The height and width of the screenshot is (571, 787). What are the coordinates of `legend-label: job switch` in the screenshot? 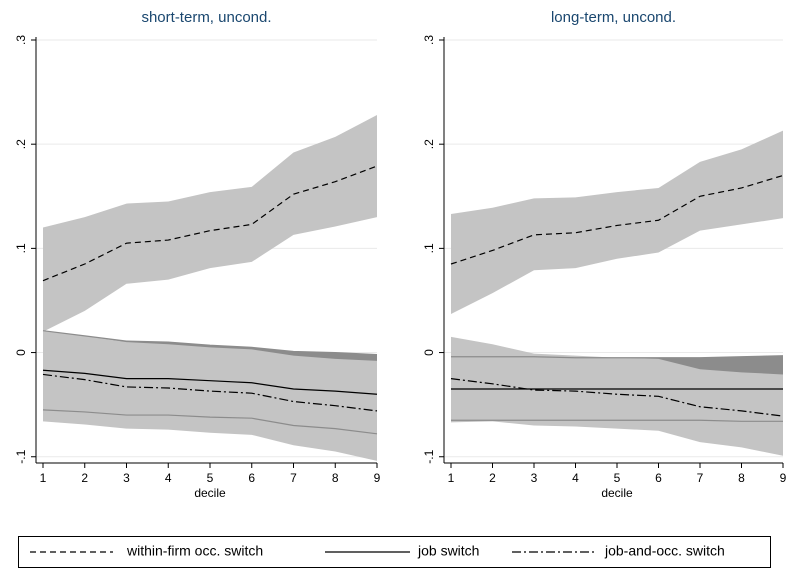 It's located at (448, 551).